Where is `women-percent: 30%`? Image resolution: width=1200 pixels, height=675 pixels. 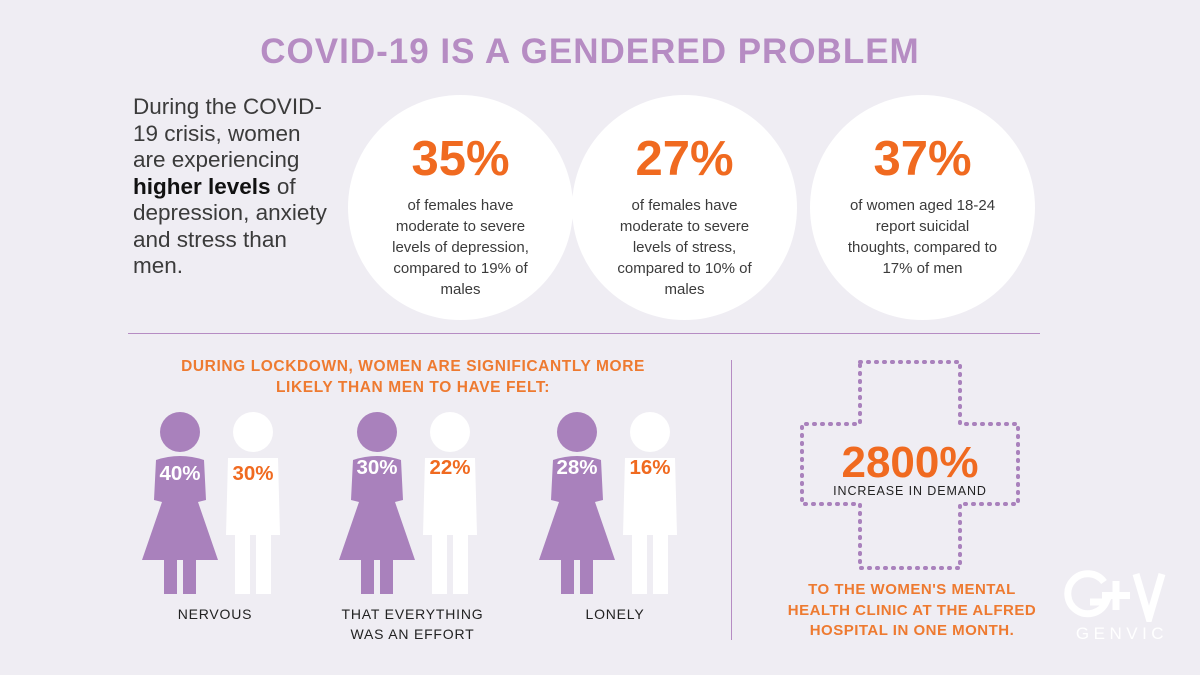
women-percent: 30% is located at coordinates (377, 467).